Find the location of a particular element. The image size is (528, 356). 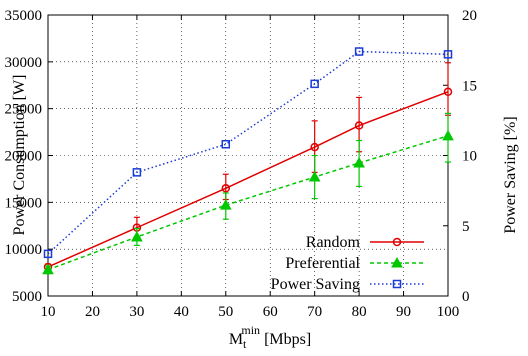

x-tick-label: 100 is located at coordinates (448, 312).